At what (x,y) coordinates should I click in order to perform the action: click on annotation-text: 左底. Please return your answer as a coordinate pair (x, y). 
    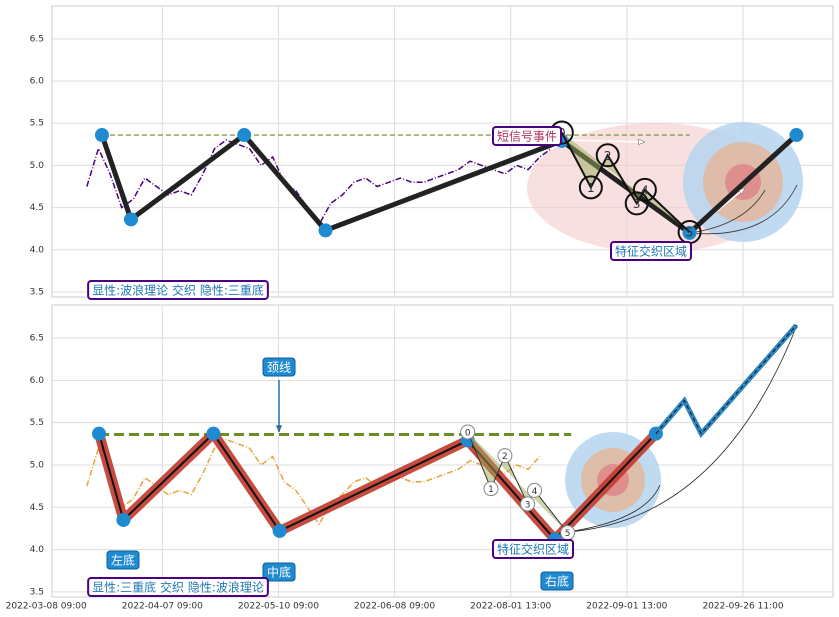
    Looking at the image, I should click on (123, 560).